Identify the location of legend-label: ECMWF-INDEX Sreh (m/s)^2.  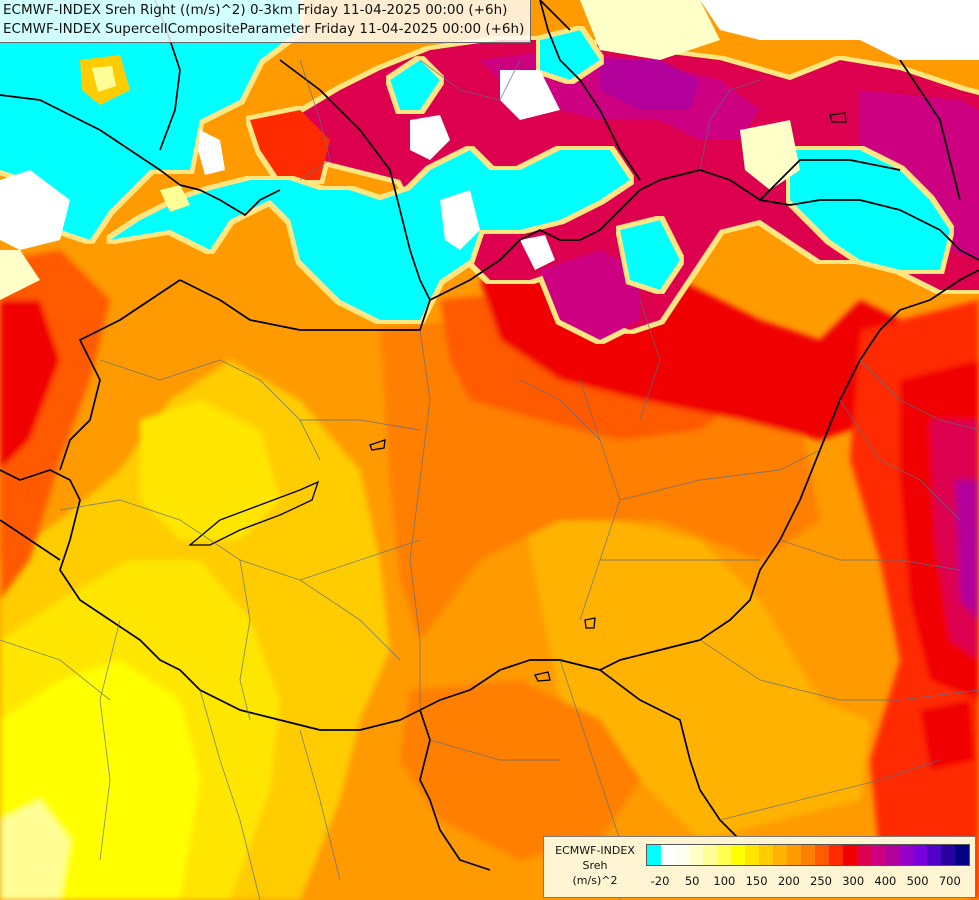
(595, 865).